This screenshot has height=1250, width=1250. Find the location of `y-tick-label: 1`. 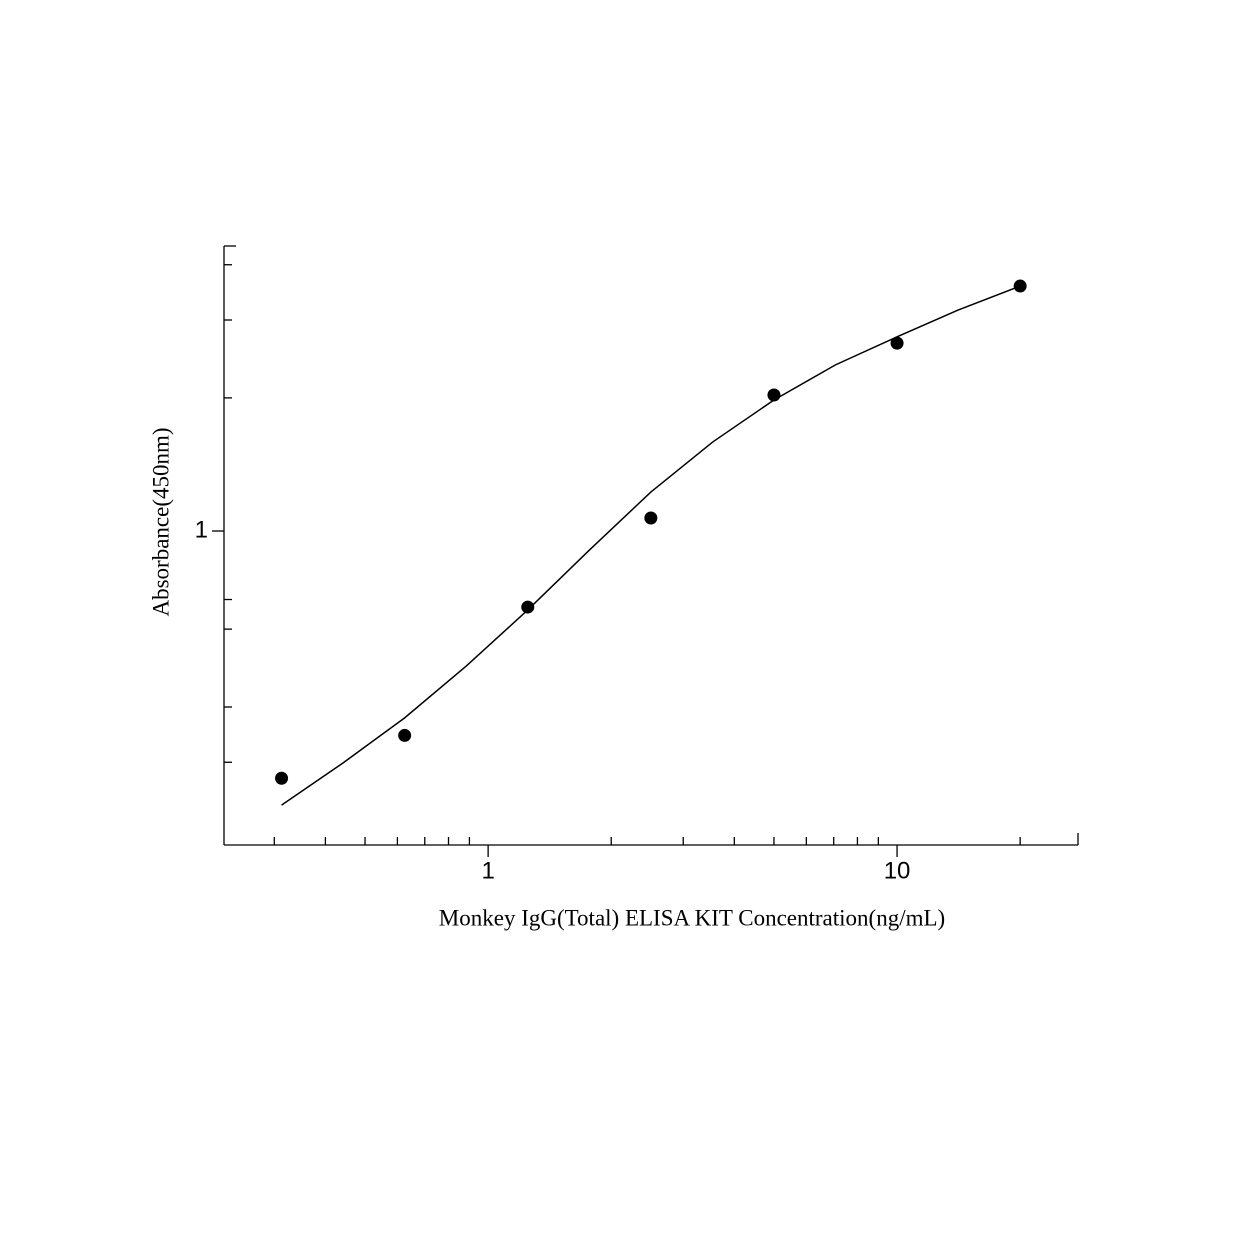

y-tick-label: 1 is located at coordinates (201, 529).